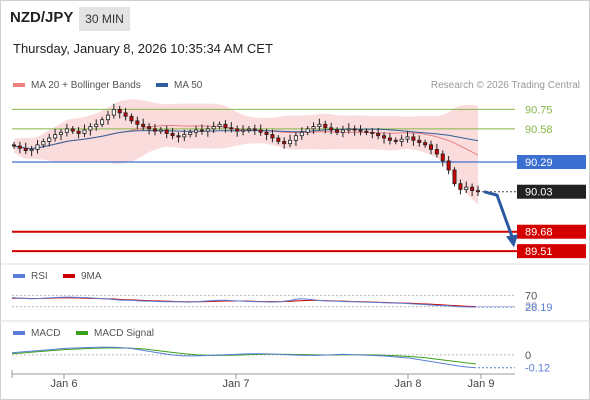 This screenshot has width=590, height=400. I want to click on pivot-label-box, so click(551, 162).